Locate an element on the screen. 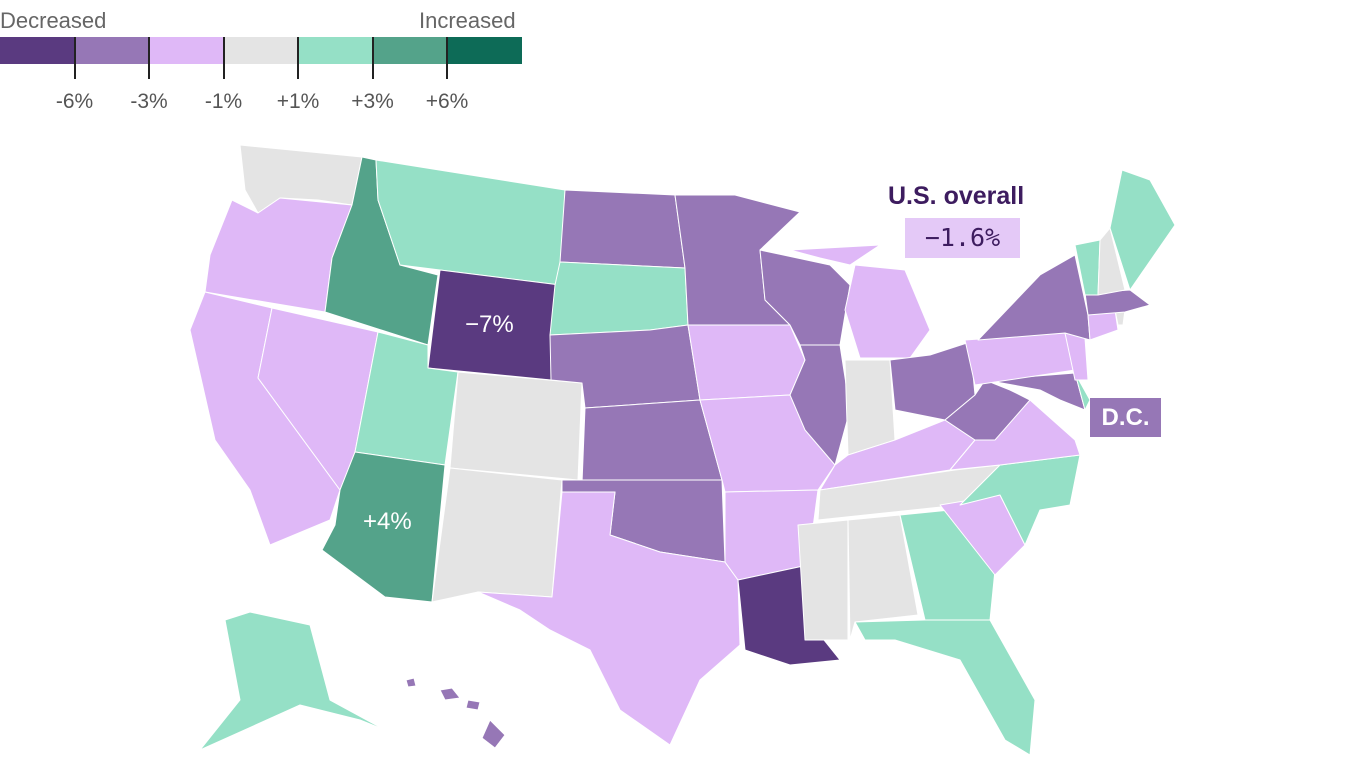 Image resolution: width=1366 pixels, height=768 pixels. arizona-value-label: +4% is located at coordinates (387, 521).